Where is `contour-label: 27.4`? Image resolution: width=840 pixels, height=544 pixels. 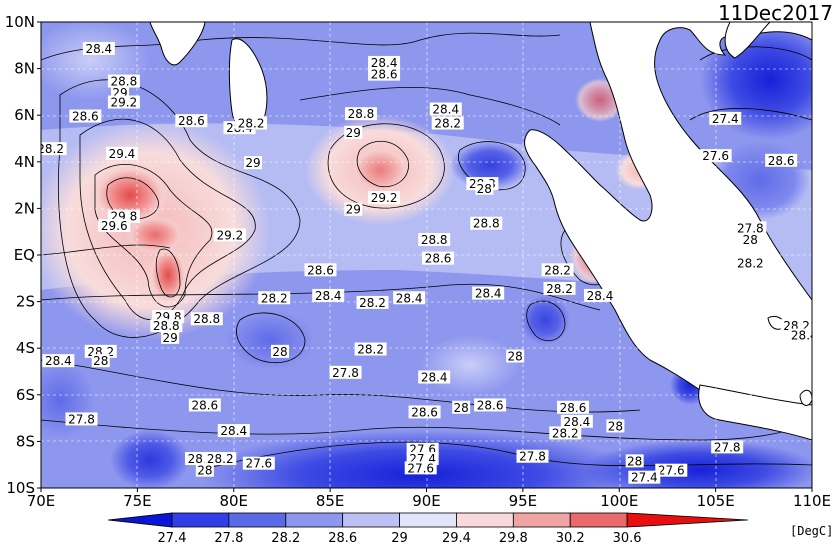 contour-label: 27.4 is located at coordinates (725, 119).